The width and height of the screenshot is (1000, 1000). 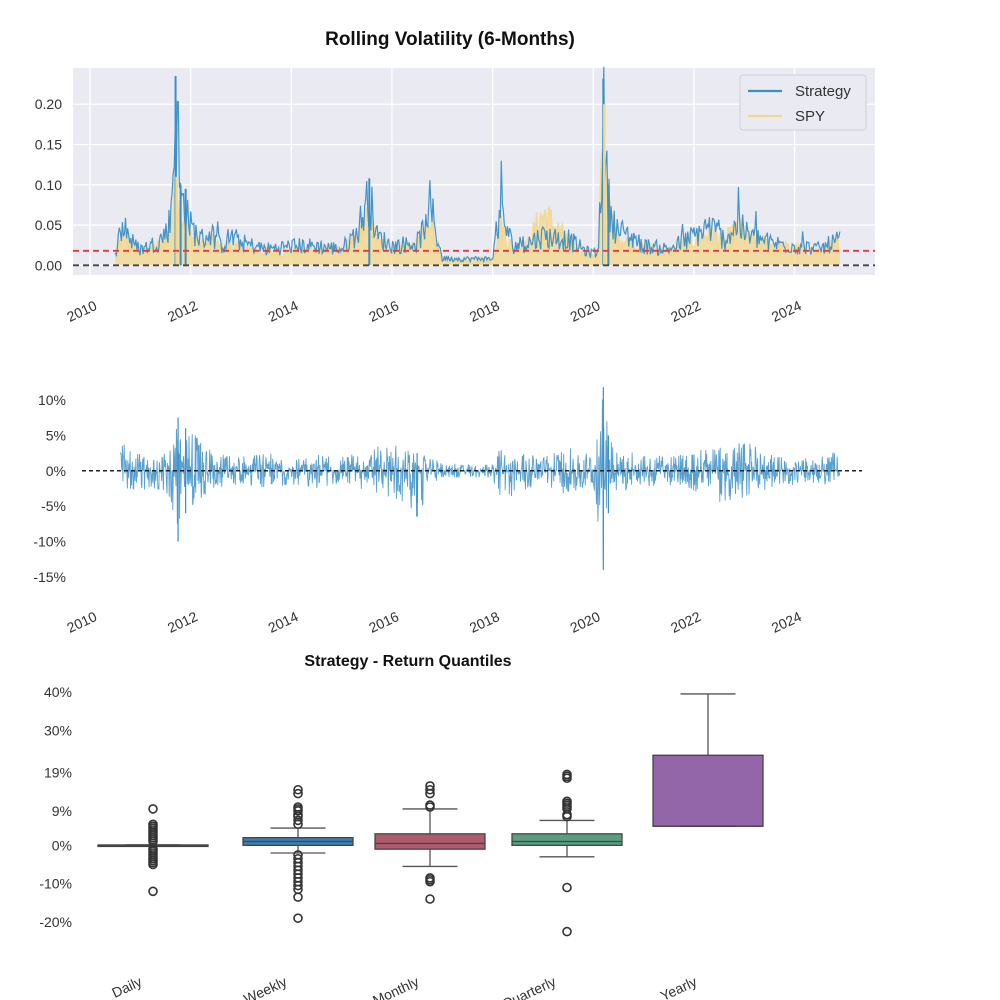 What do you see at coordinates (708, 846) in the screenshot?
I see `box-yearly: Yearly` at bounding box center [708, 846].